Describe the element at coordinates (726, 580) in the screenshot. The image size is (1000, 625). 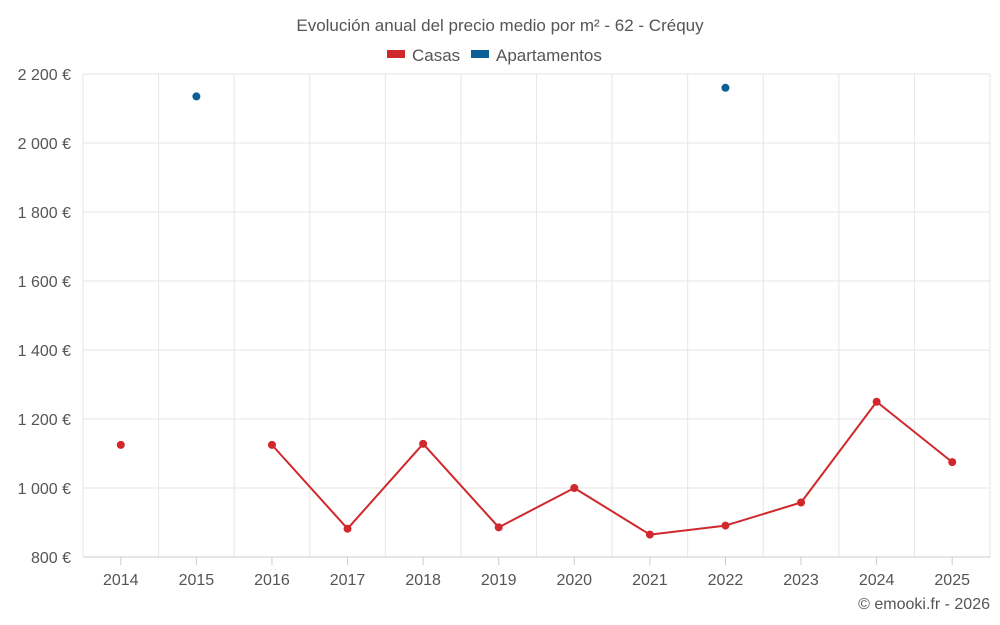
I see `x-tick-label: 2022` at that location.